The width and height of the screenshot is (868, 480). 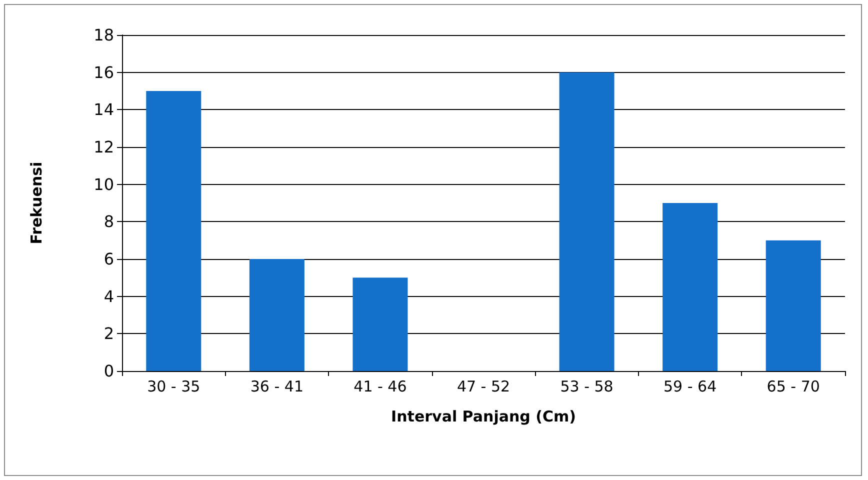 What do you see at coordinates (173, 387) in the screenshot?
I see `x-tick-label: 30 - 35` at bounding box center [173, 387].